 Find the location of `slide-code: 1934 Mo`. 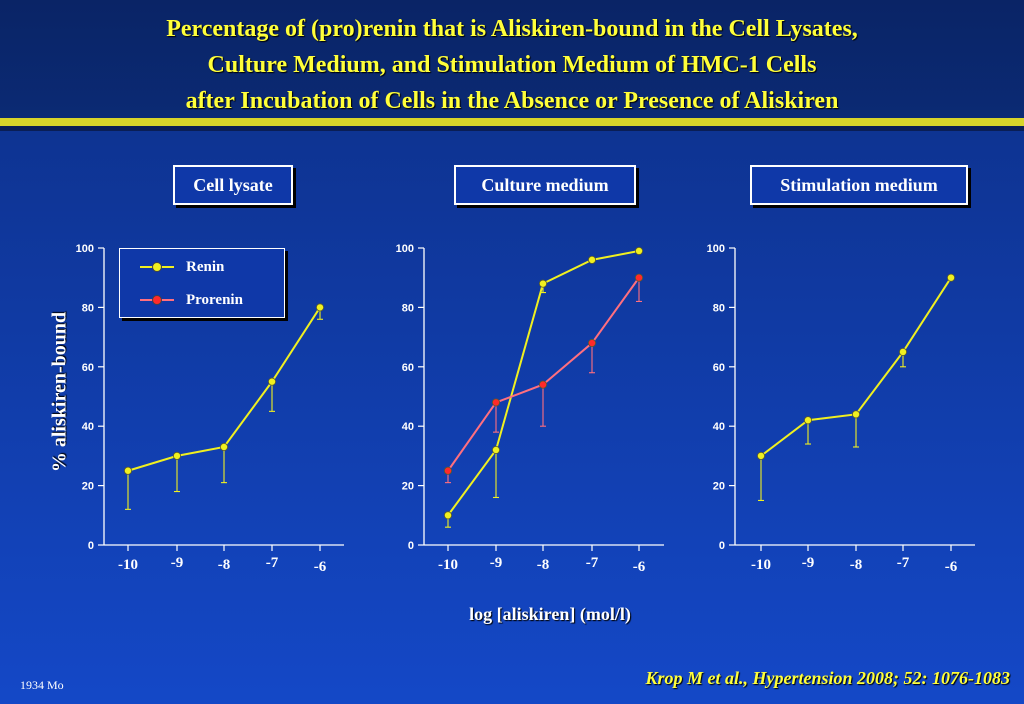

slide-code: 1934 Mo is located at coordinates (42, 685).